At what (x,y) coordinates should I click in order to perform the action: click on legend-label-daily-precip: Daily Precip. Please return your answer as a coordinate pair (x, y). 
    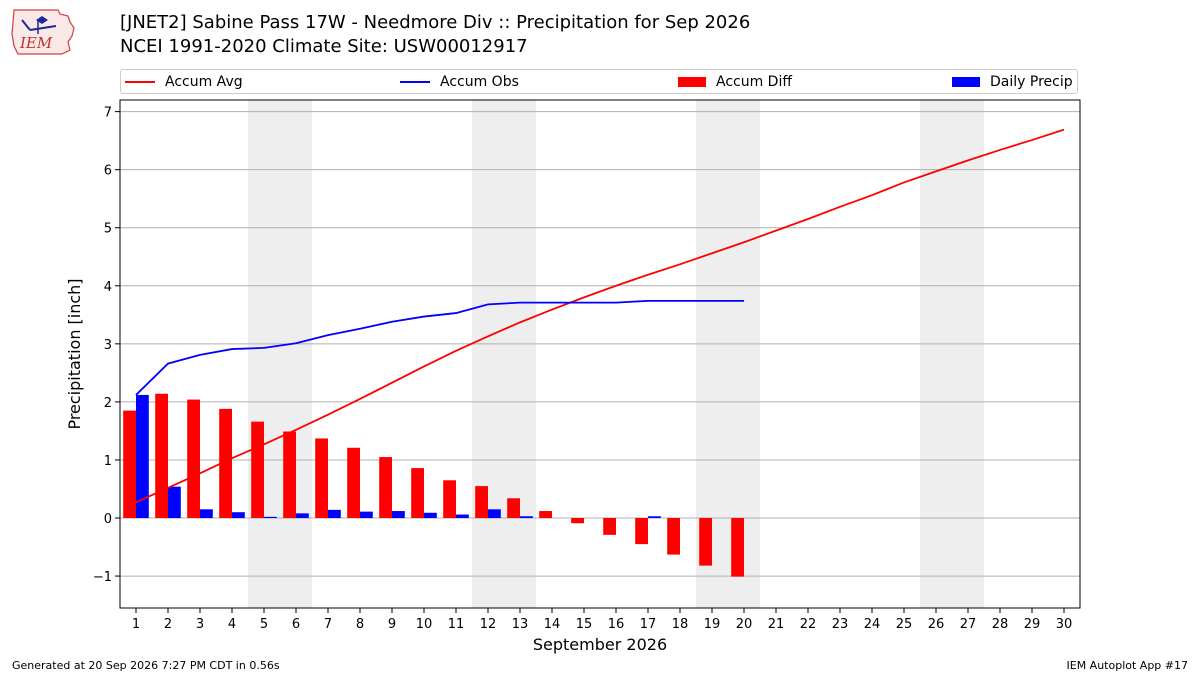
    Looking at the image, I should click on (1031, 82).